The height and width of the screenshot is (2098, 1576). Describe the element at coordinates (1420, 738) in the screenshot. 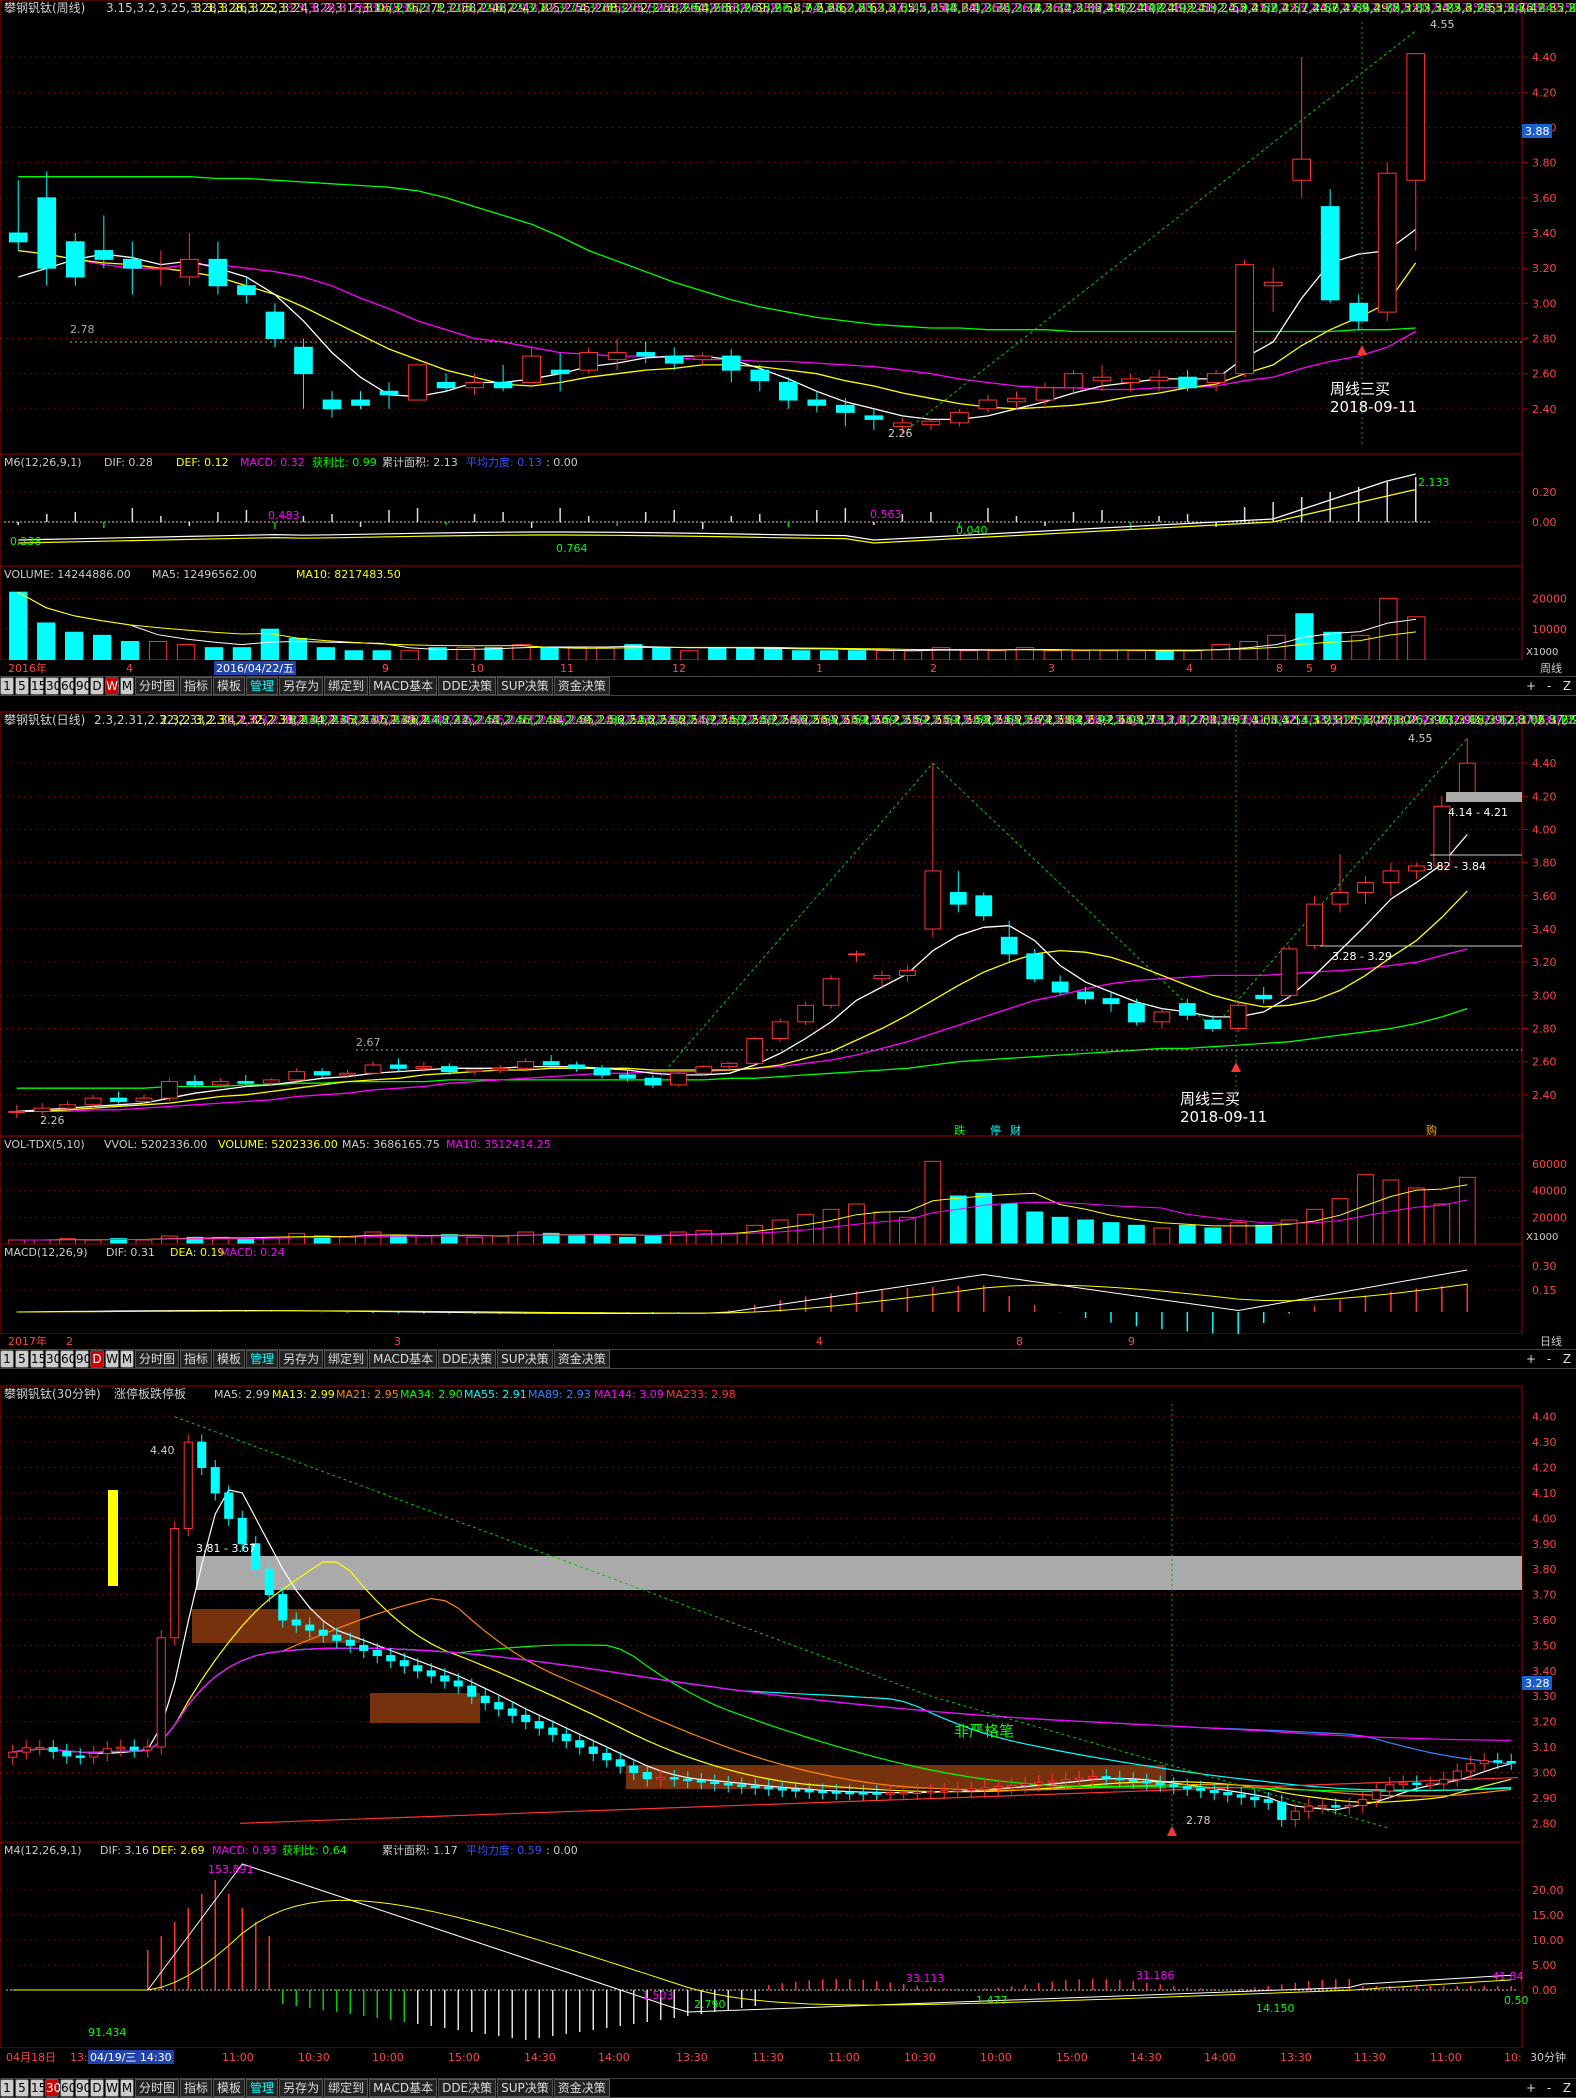

I see `daily-high-label: 4.55` at that location.